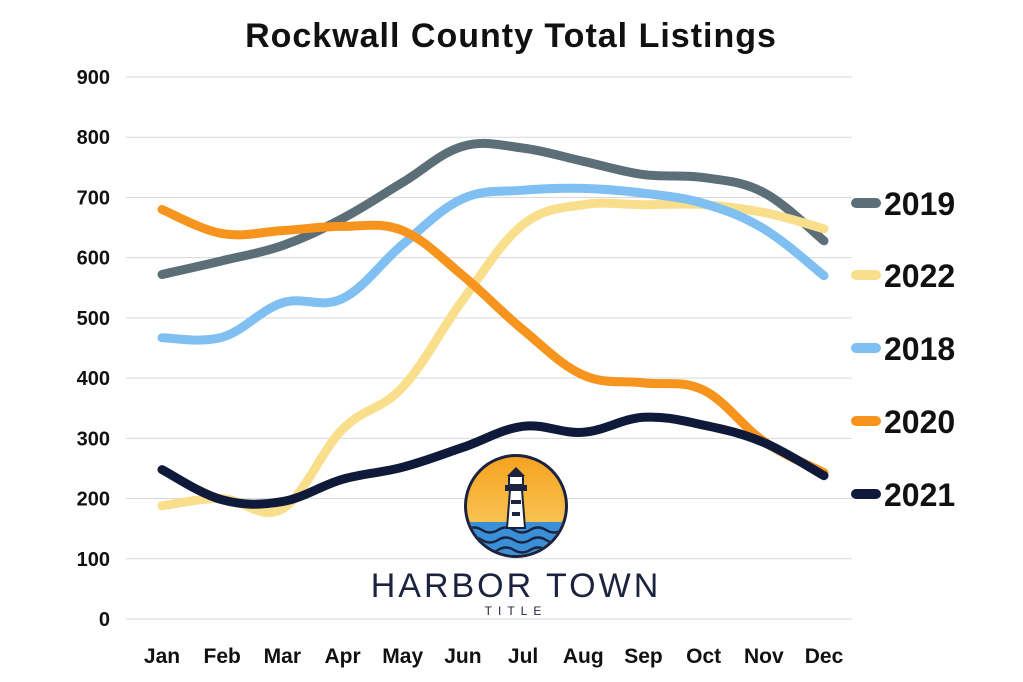 The height and width of the screenshot is (682, 1023). I want to click on x-tick-label: Apr, so click(342, 656).